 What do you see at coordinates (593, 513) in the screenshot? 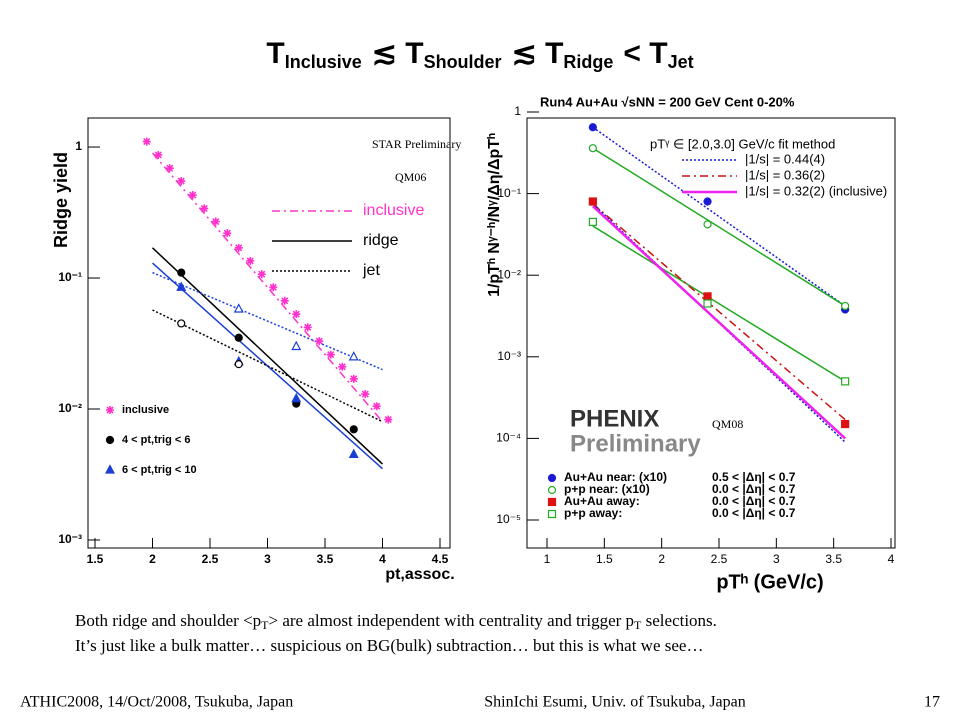
I see `legend-label: p+p away:` at bounding box center [593, 513].